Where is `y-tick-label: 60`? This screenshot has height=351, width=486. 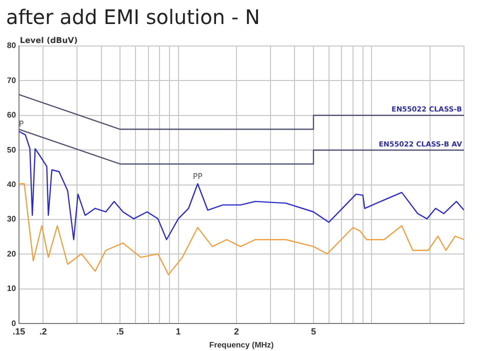 y-tick-label: 60 is located at coordinates (11, 115).